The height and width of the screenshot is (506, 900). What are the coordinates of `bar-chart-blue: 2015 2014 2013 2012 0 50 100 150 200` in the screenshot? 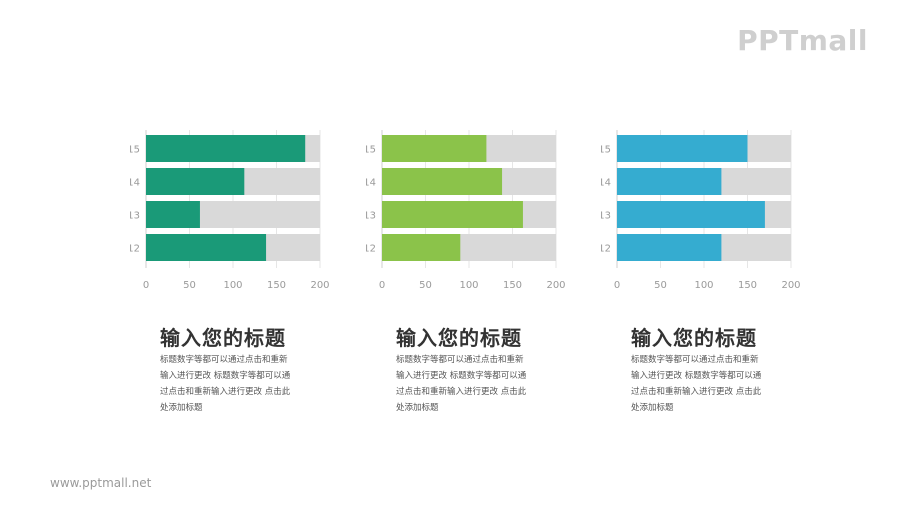 It's located at (701, 210).